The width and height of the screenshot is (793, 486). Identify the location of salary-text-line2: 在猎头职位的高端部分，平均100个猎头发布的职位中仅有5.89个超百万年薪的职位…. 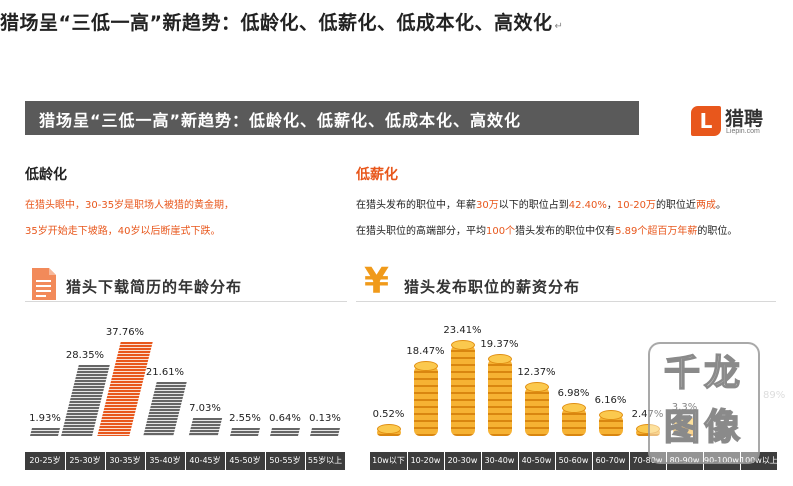
(547, 231).